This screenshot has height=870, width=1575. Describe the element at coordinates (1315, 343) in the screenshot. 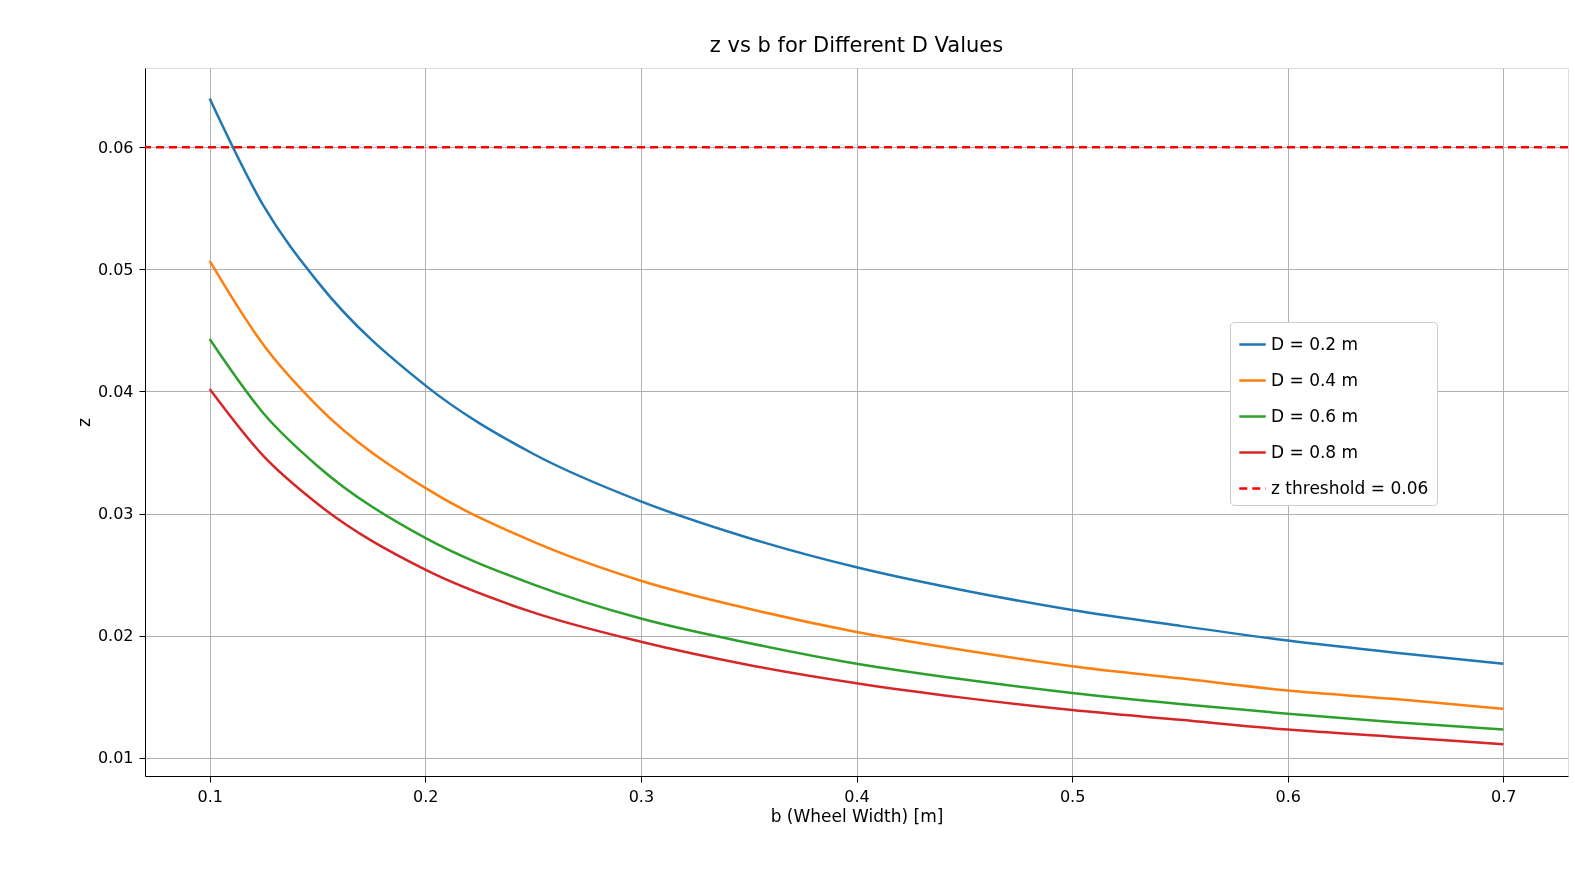

I see `legend-label: D = 0.2 m` at that location.